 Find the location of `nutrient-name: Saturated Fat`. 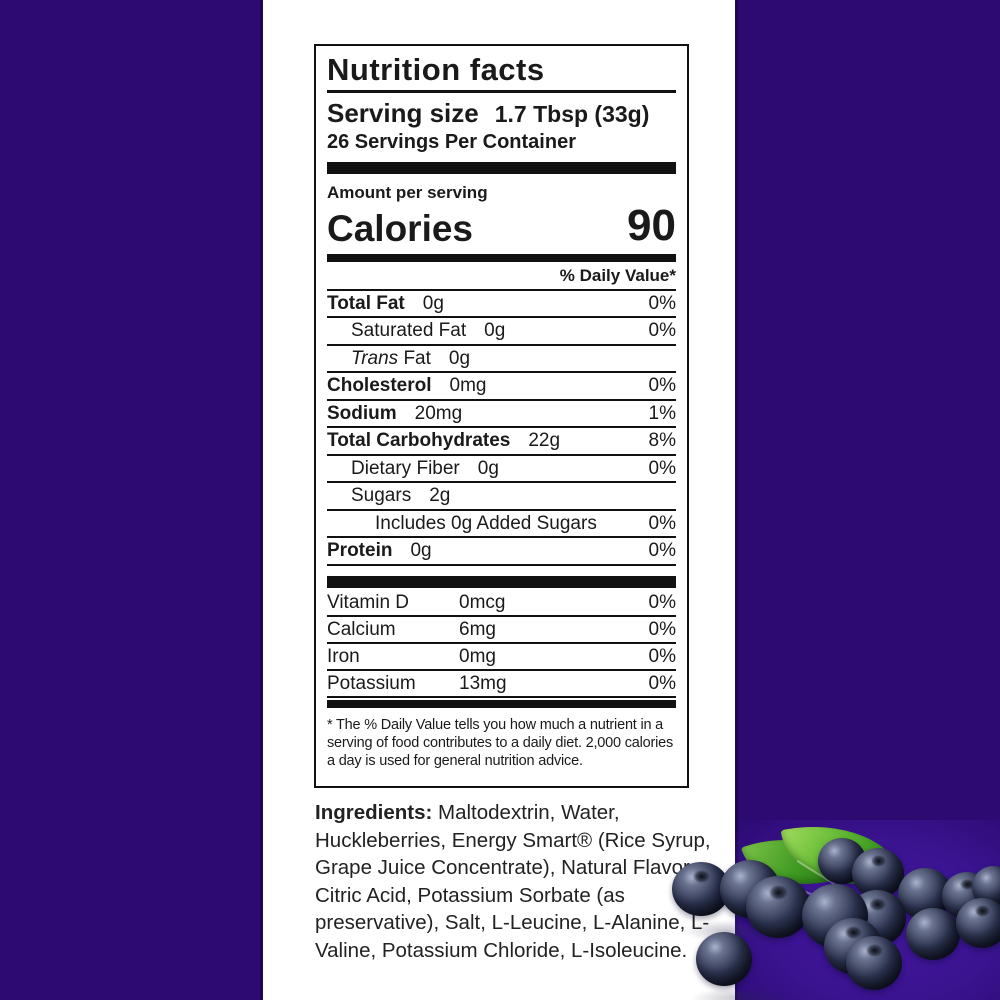

nutrient-name: Saturated Fat is located at coordinates (409, 331).